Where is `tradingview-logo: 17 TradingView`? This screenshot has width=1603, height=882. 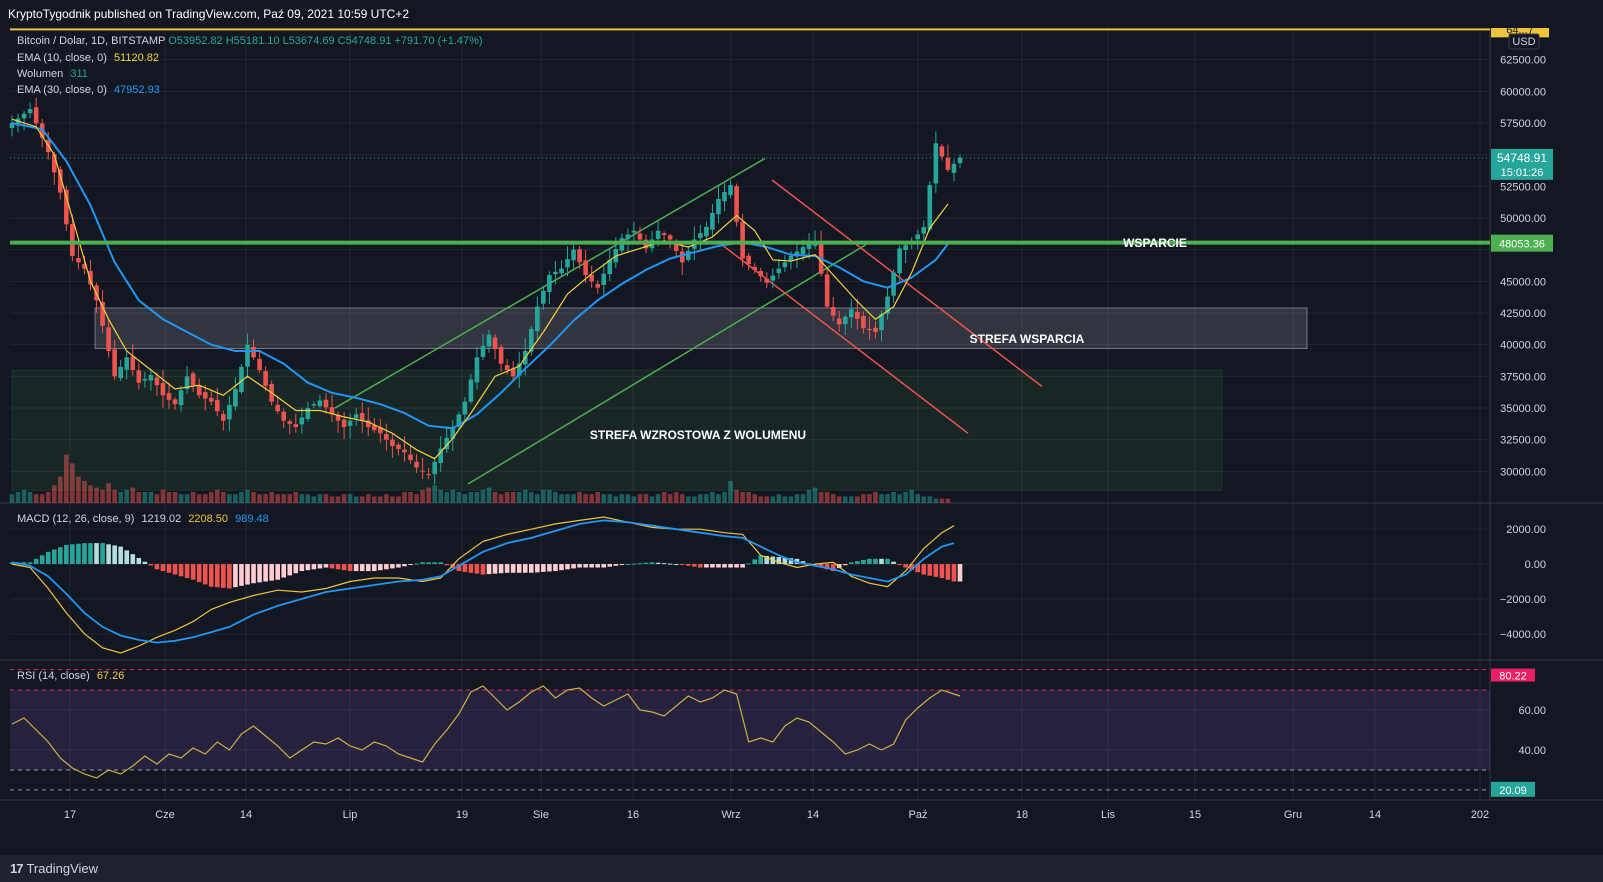
tradingview-logo: 17 TradingView is located at coordinates (54, 868).